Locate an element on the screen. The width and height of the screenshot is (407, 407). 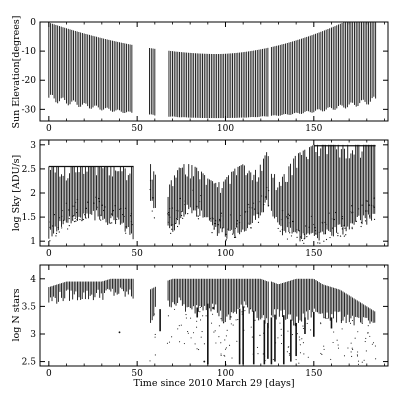
x-tick-label: 150 is located at coordinates (313, 129).